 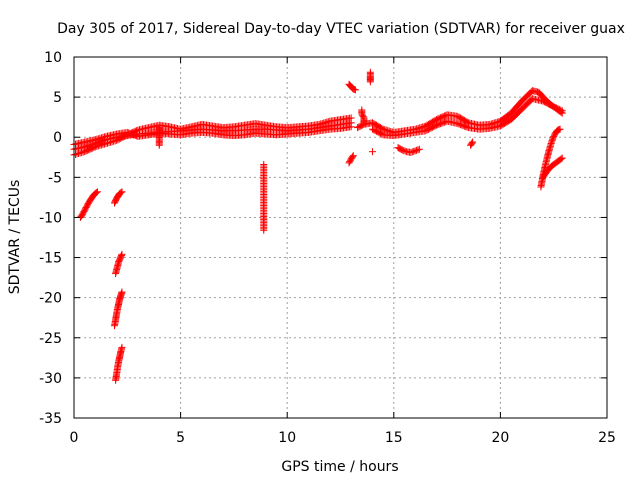 What do you see at coordinates (50, 339) in the screenshot?
I see `y-tick-label: -25` at bounding box center [50, 339].